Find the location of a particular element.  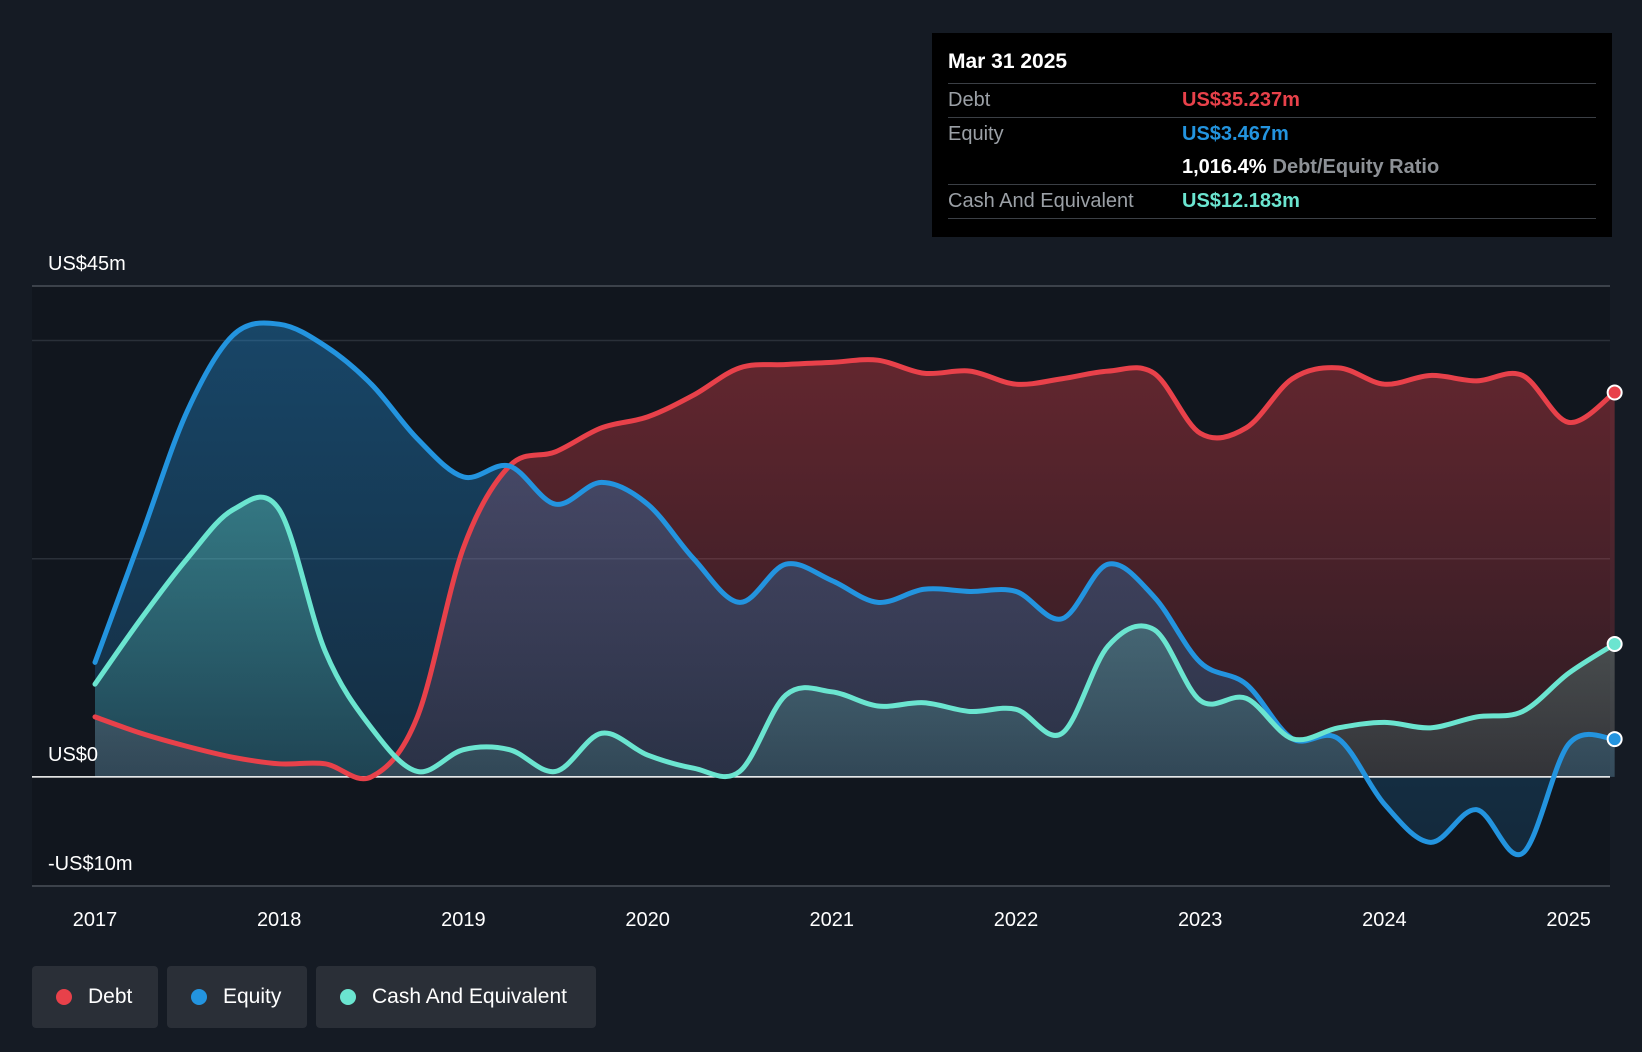

legend-debt-label: Debt is located at coordinates (110, 996).